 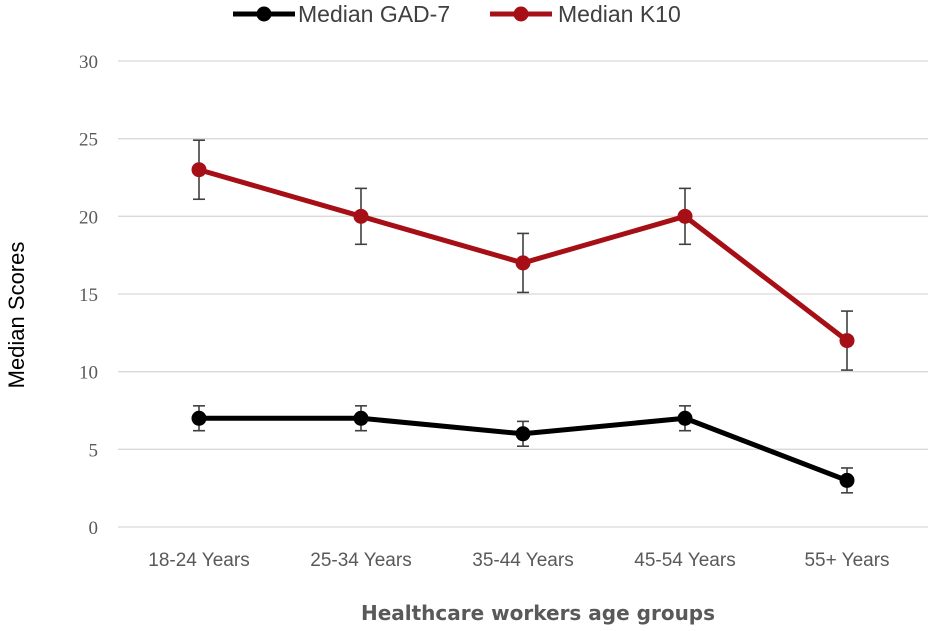 I want to click on legend-item: Median GAD-7, so click(x=341, y=14).